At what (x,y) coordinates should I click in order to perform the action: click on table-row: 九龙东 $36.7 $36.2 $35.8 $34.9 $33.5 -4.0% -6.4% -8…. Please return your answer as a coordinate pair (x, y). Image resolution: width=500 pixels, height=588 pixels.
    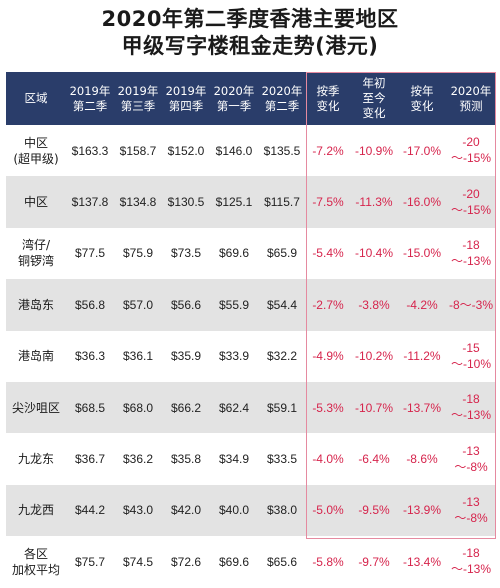
    Looking at the image, I should click on (251, 458).